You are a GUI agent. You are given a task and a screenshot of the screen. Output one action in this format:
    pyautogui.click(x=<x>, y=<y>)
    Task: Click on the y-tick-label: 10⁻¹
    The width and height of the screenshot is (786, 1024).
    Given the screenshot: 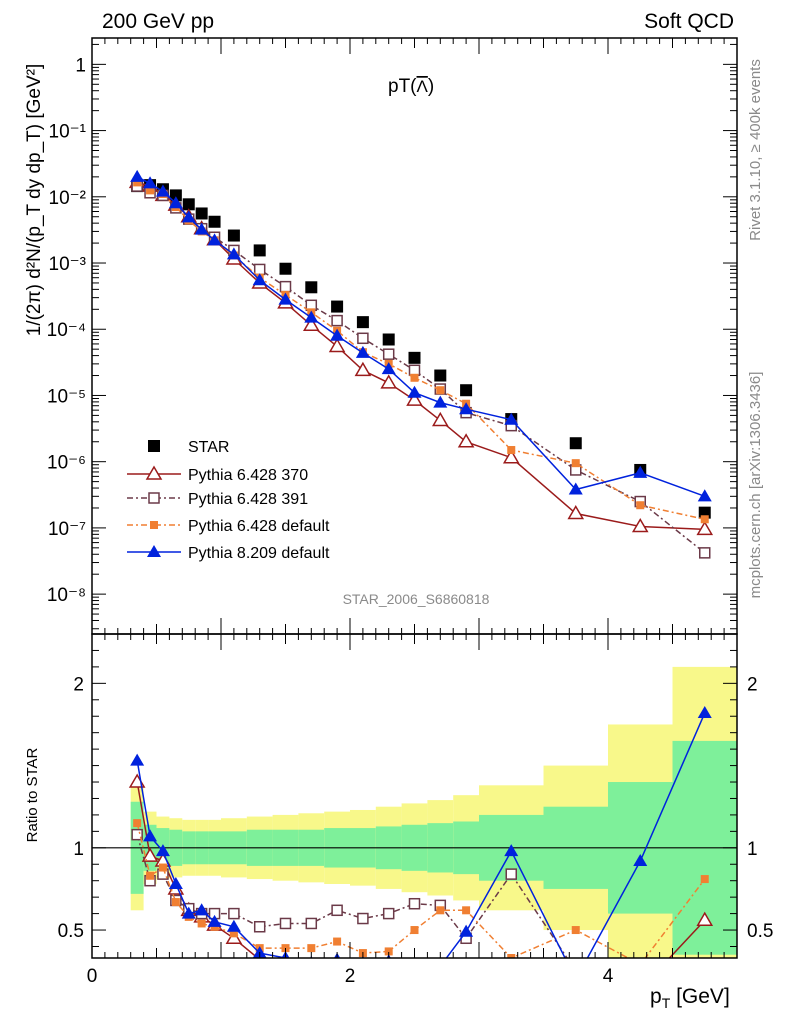 What is the action you would take?
    pyautogui.click(x=68, y=132)
    